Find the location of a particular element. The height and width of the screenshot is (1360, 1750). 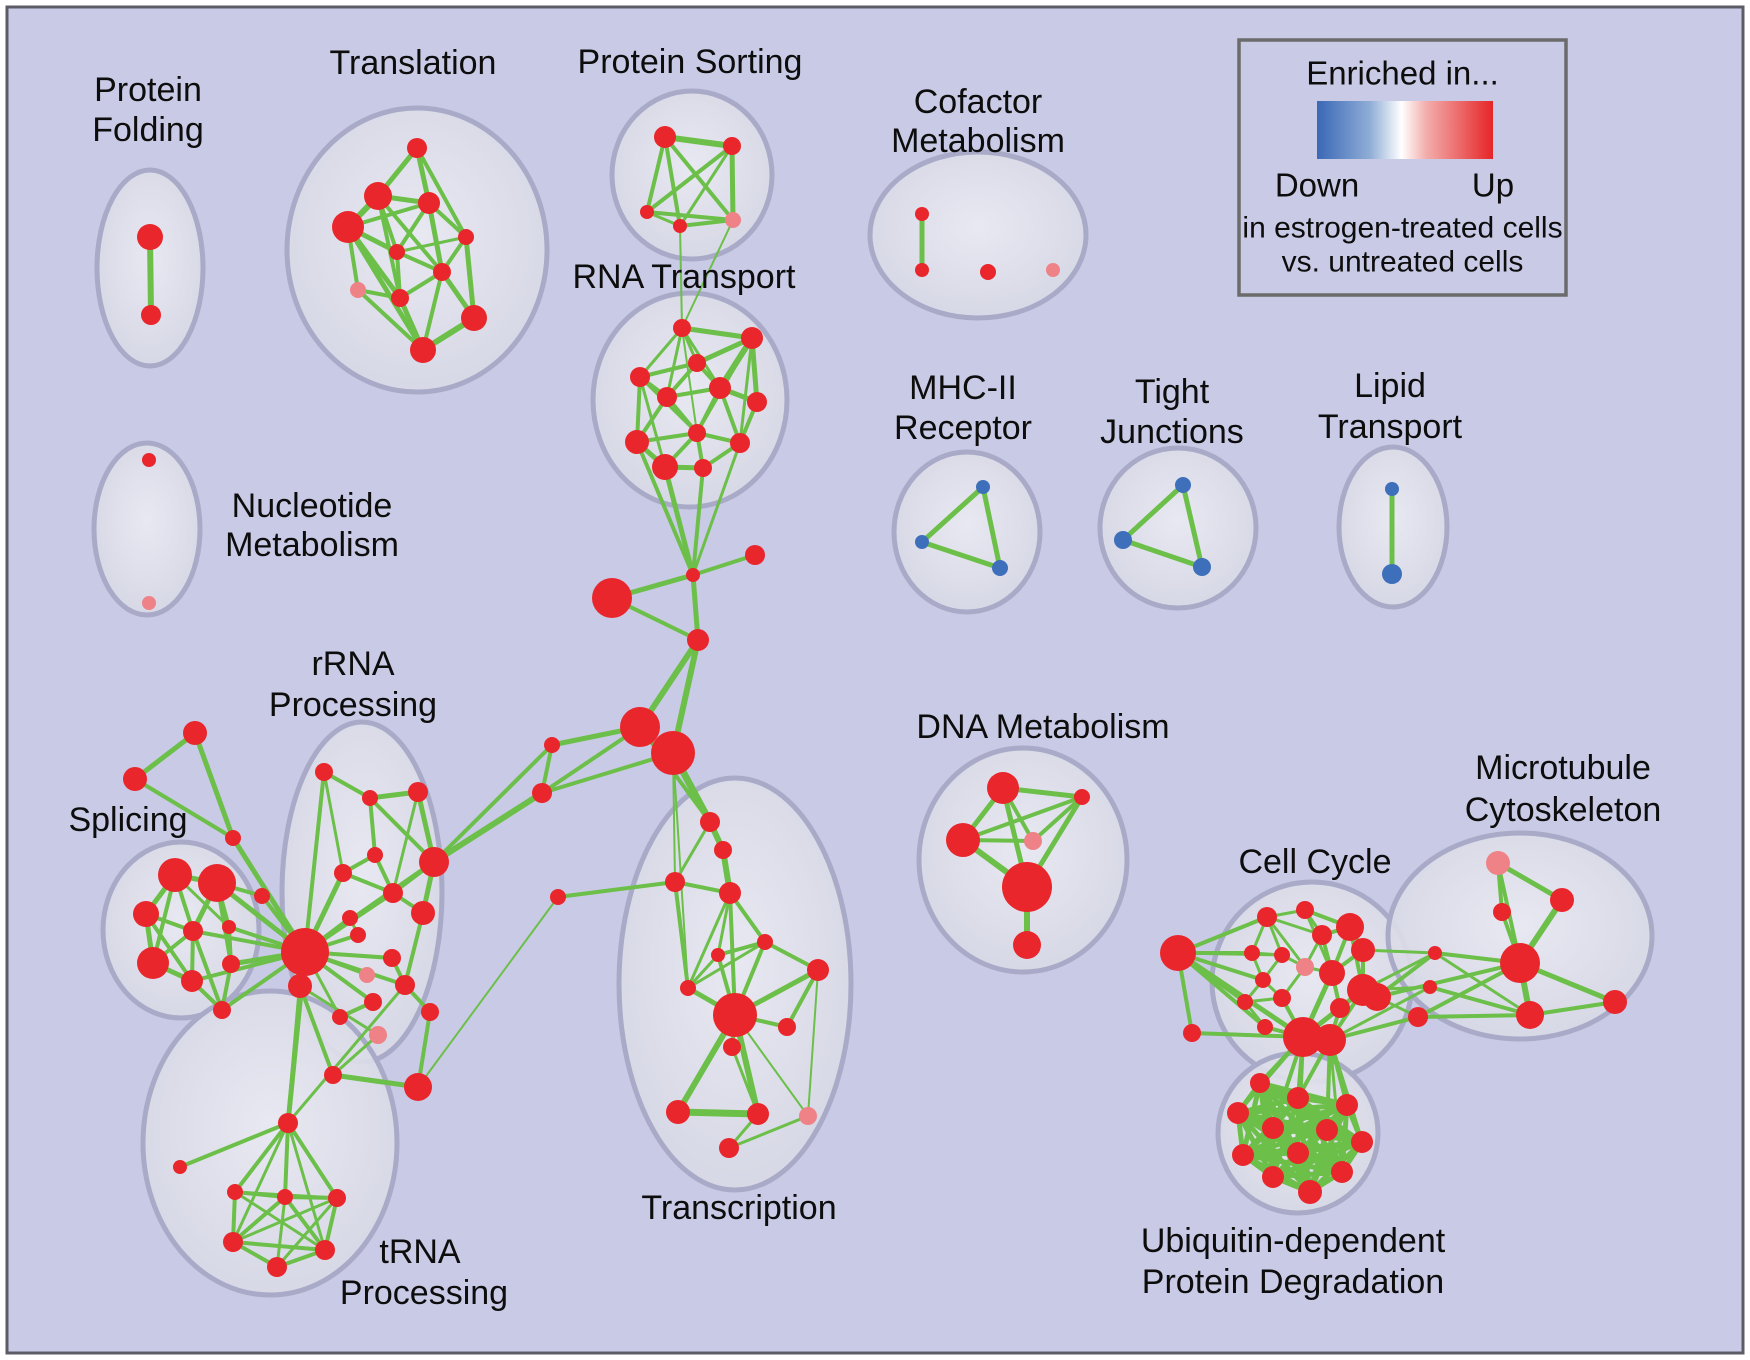

cluster-label-trna_processing-line1: tRNA is located at coordinates (420, 1252).